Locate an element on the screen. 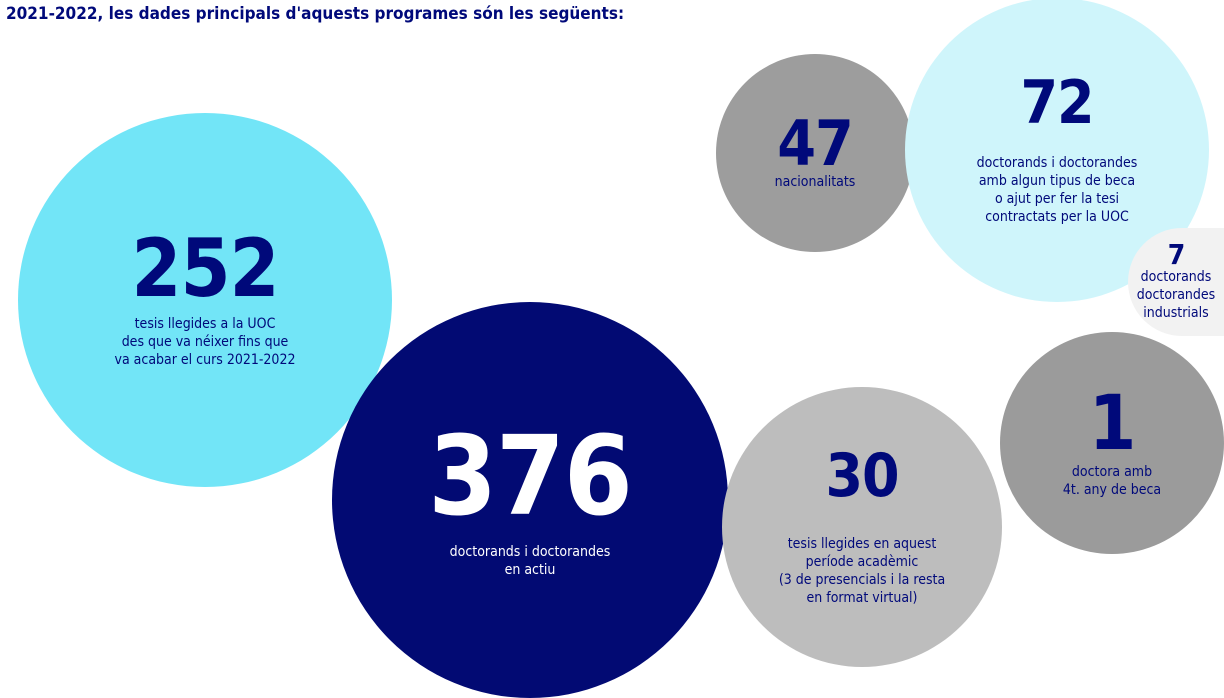 The image size is (1224, 698). bubble-text: tesis llegides a la UOC is located at coordinates (205, 324).